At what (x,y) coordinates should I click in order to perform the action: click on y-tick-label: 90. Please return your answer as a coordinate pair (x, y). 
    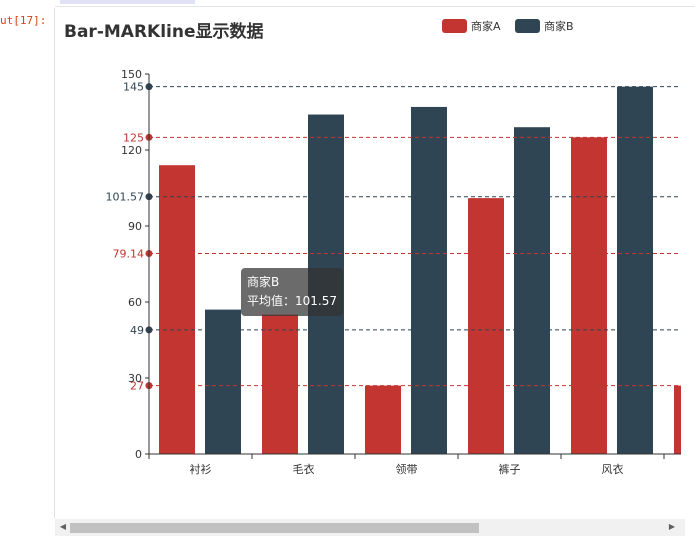
    Looking at the image, I should click on (135, 226).